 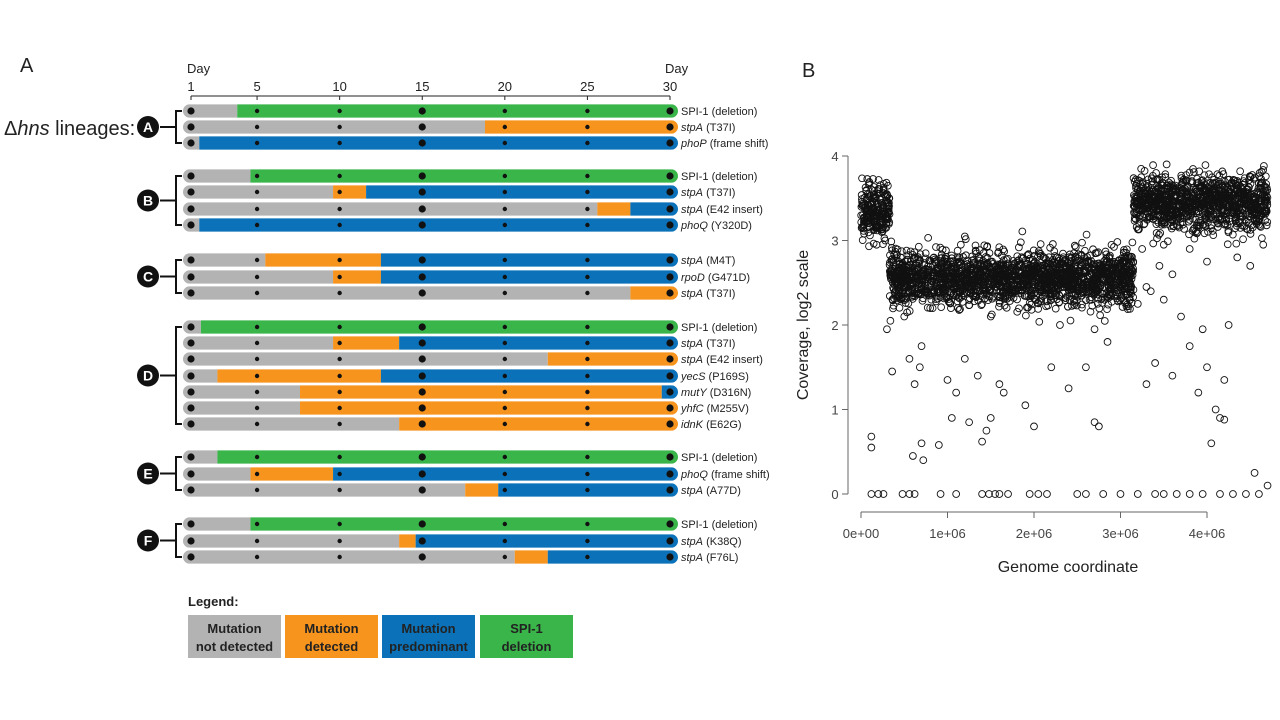 What do you see at coordinates (834, 325) in the screenshot?
I see `y-tick-label: 2` at bounding box center [834, 325].